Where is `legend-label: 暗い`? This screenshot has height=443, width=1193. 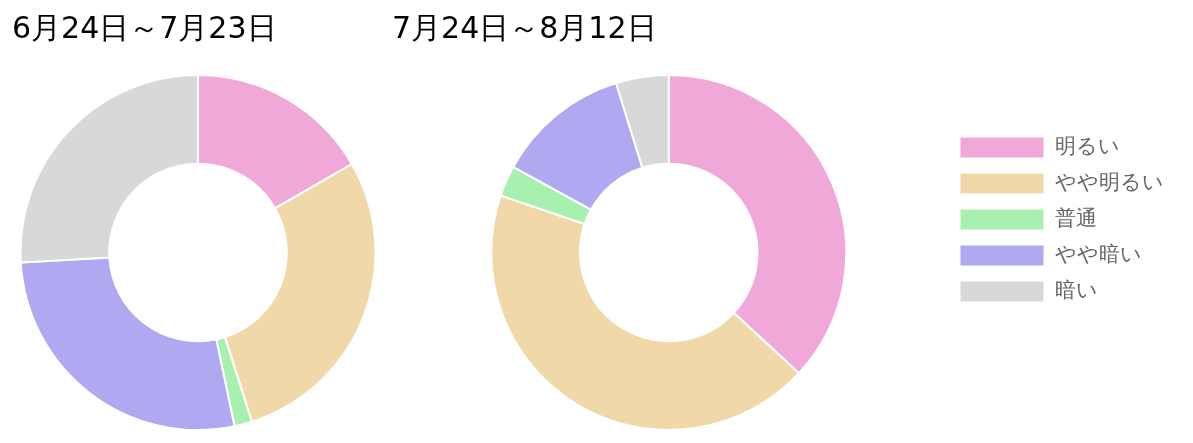
legend-label: 暗い is located at coordinates (1076, 289).